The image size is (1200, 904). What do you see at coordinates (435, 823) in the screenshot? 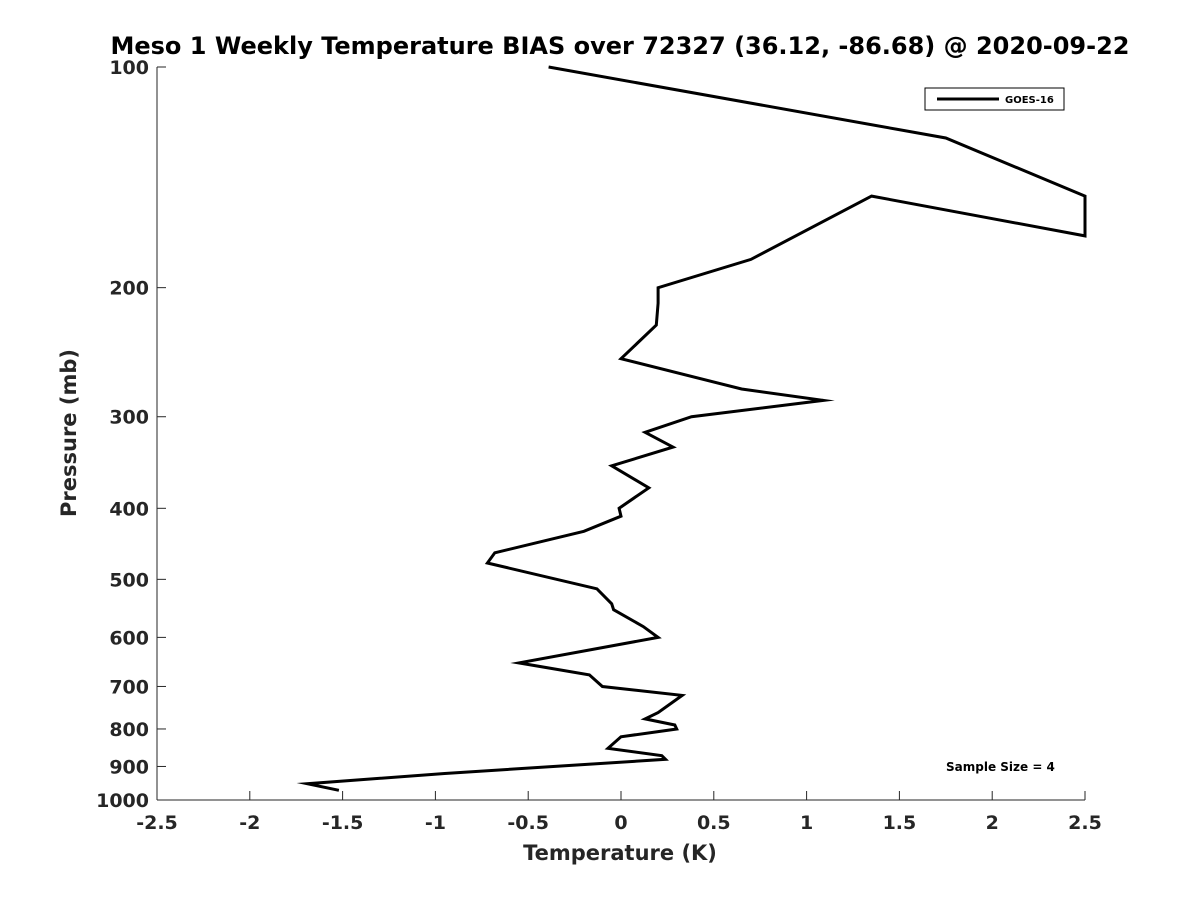
I see `x-tick-label: -1` at bounding box center [435, 823].